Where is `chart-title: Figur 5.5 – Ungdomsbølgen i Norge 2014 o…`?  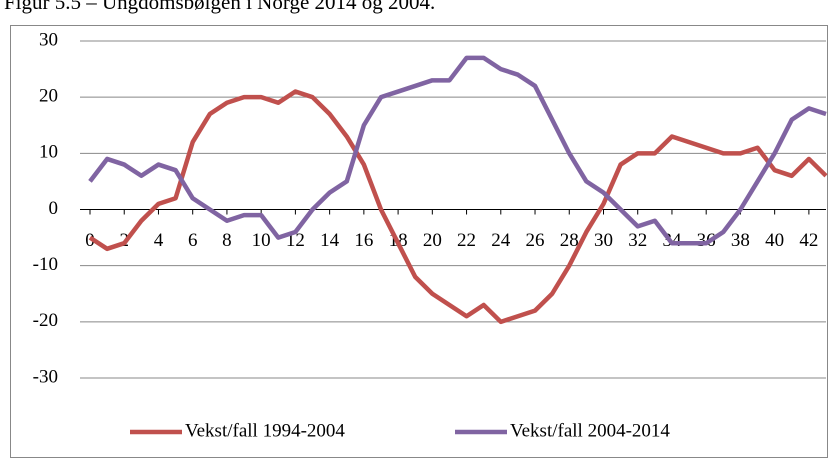 chart-title: Figur 5.5 – Ungdomsbølgen i Norge 2014 o… is located at coordinates (219, 7).